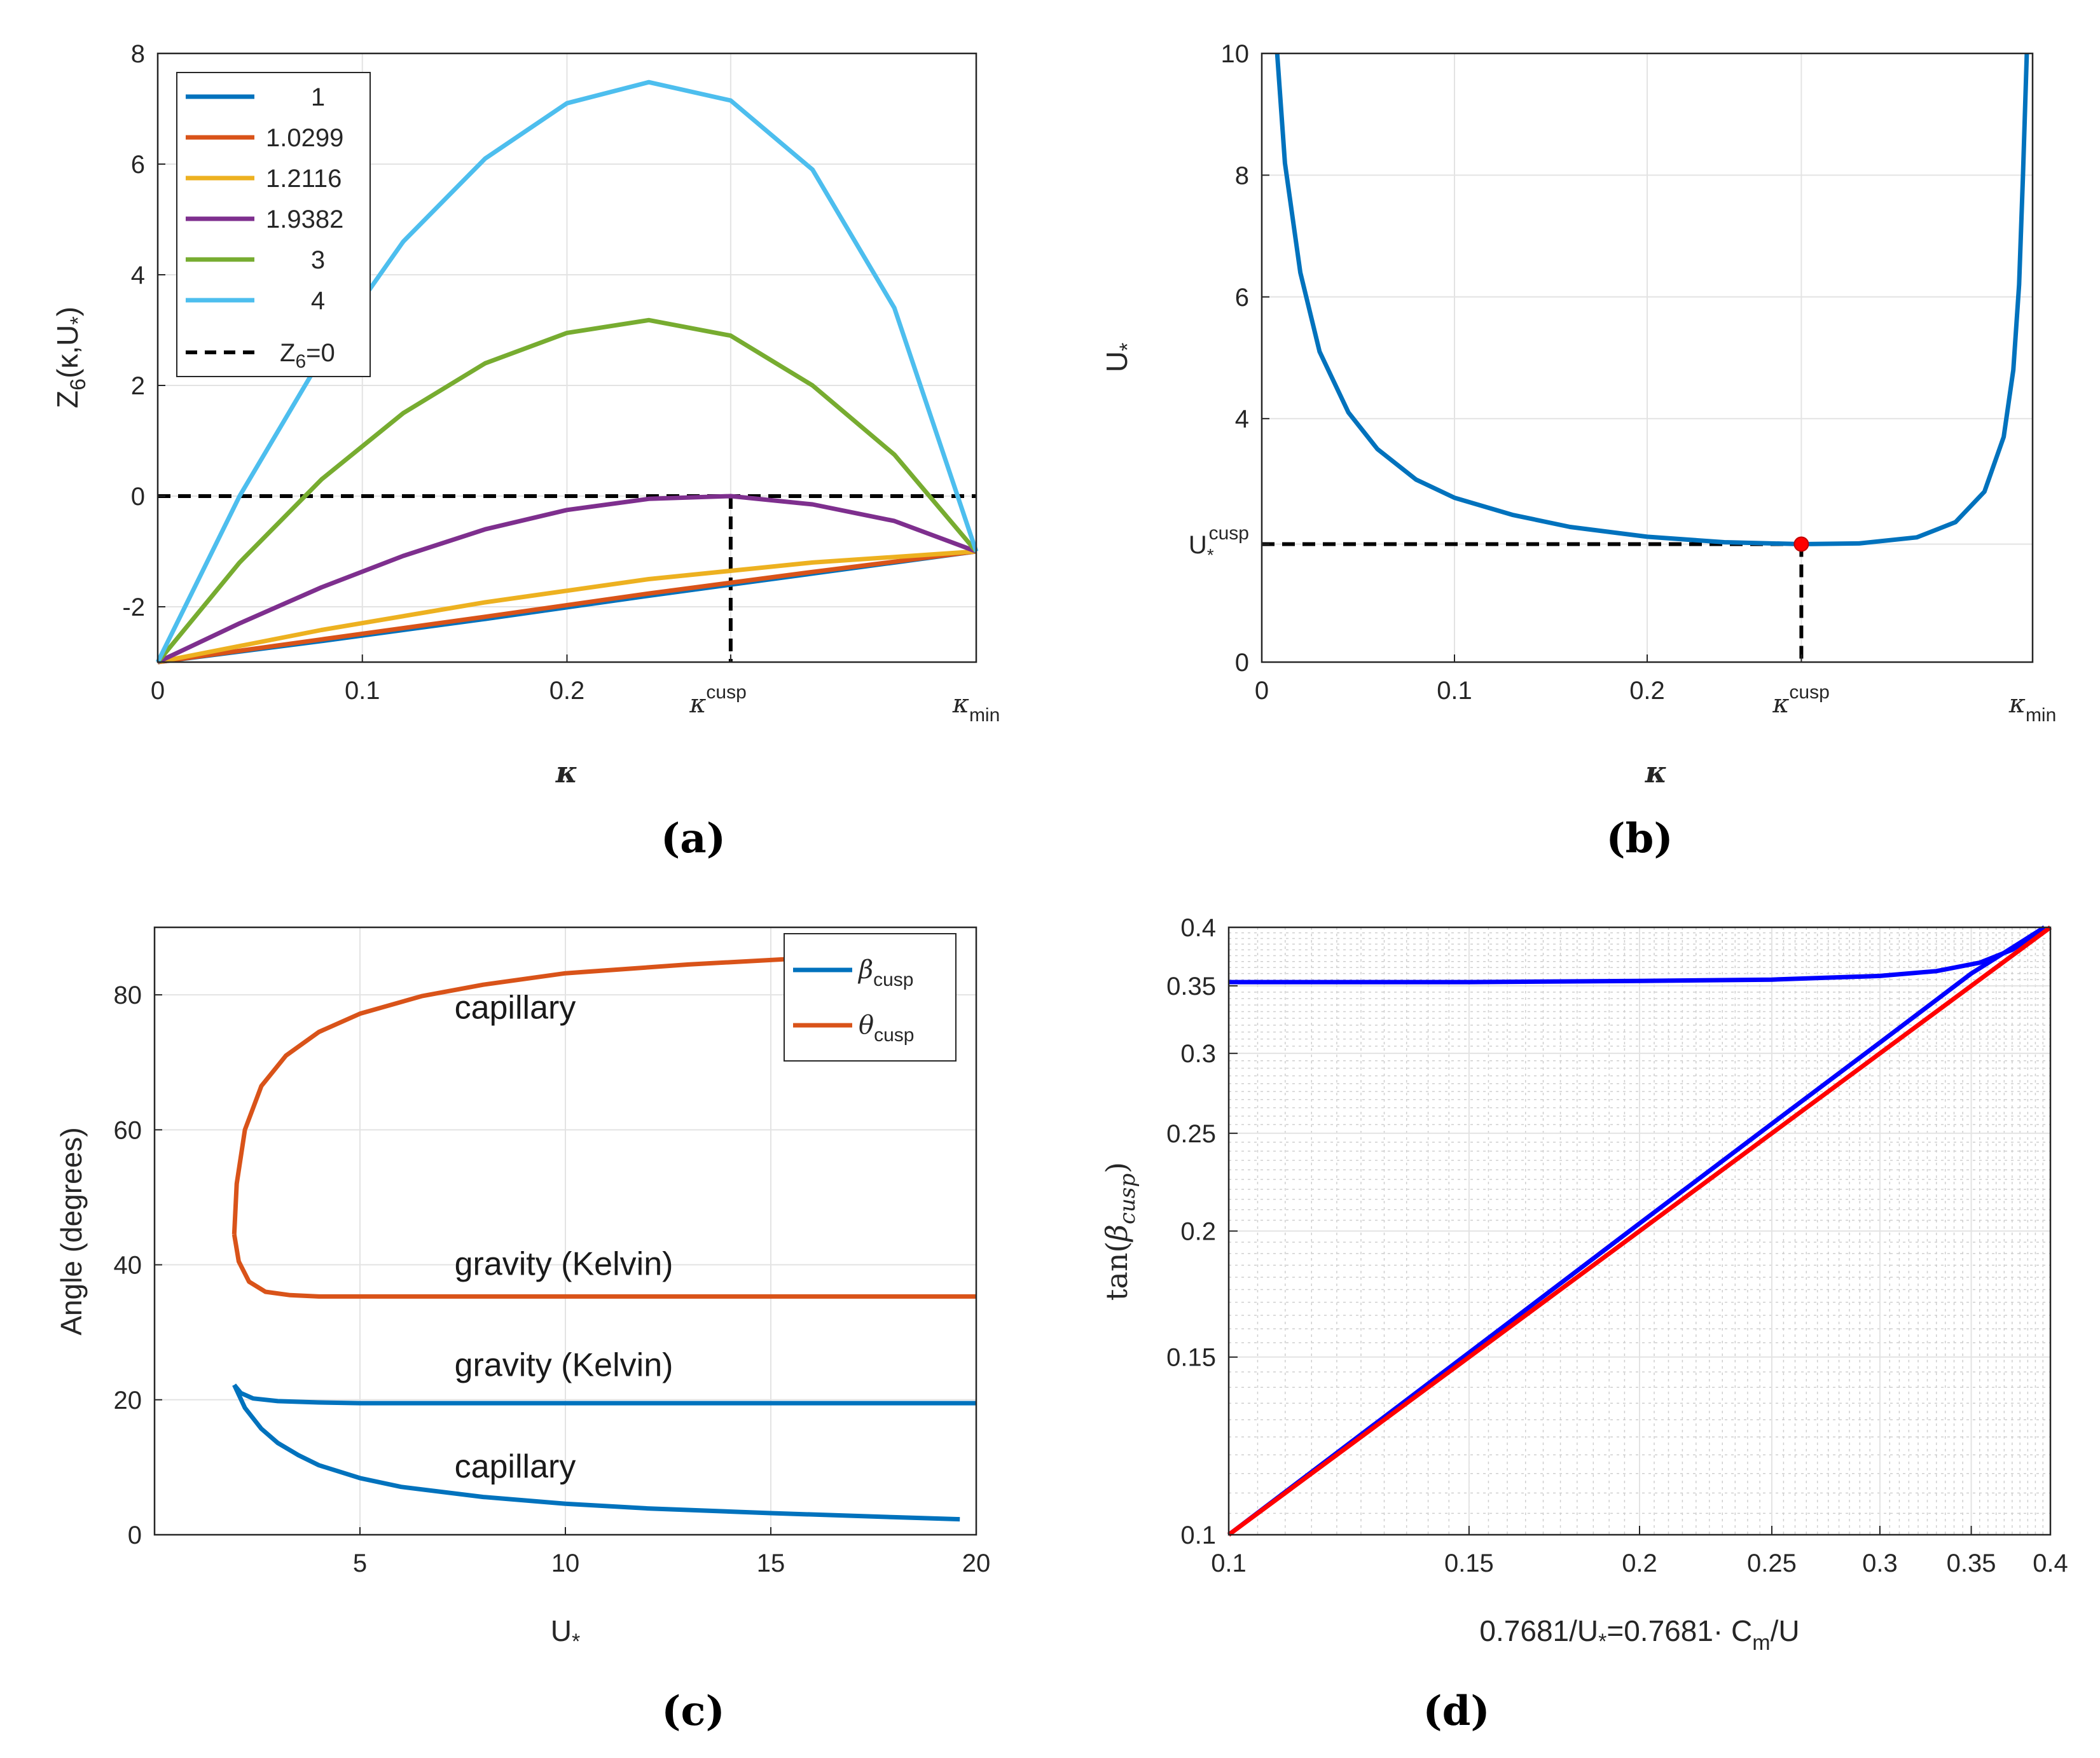 This screenshot has height=1758, width=2100. What do you see at coordinates (1191, 1134) in the screenshot?
I see `panel-d-ytick-label: 0.25` at bounding box center [1191, 1134].